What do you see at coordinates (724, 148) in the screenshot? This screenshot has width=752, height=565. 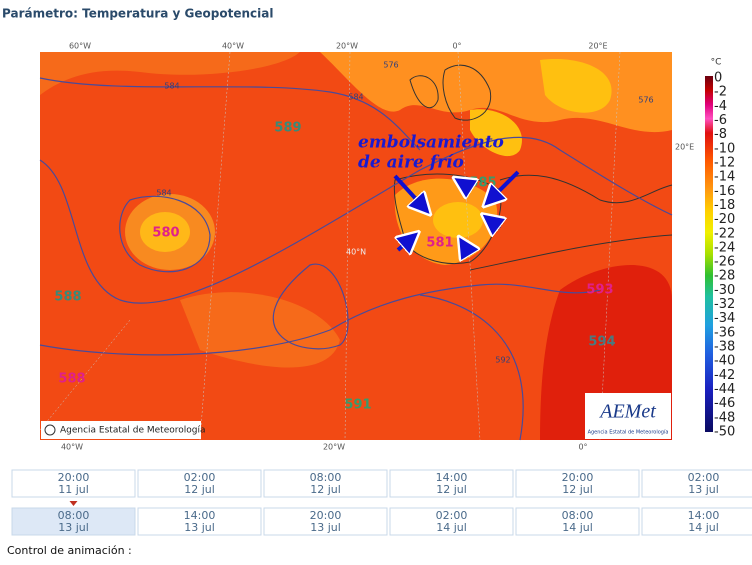 I see `colorbar-tick-label: -10` at bounding box center [724, 148].